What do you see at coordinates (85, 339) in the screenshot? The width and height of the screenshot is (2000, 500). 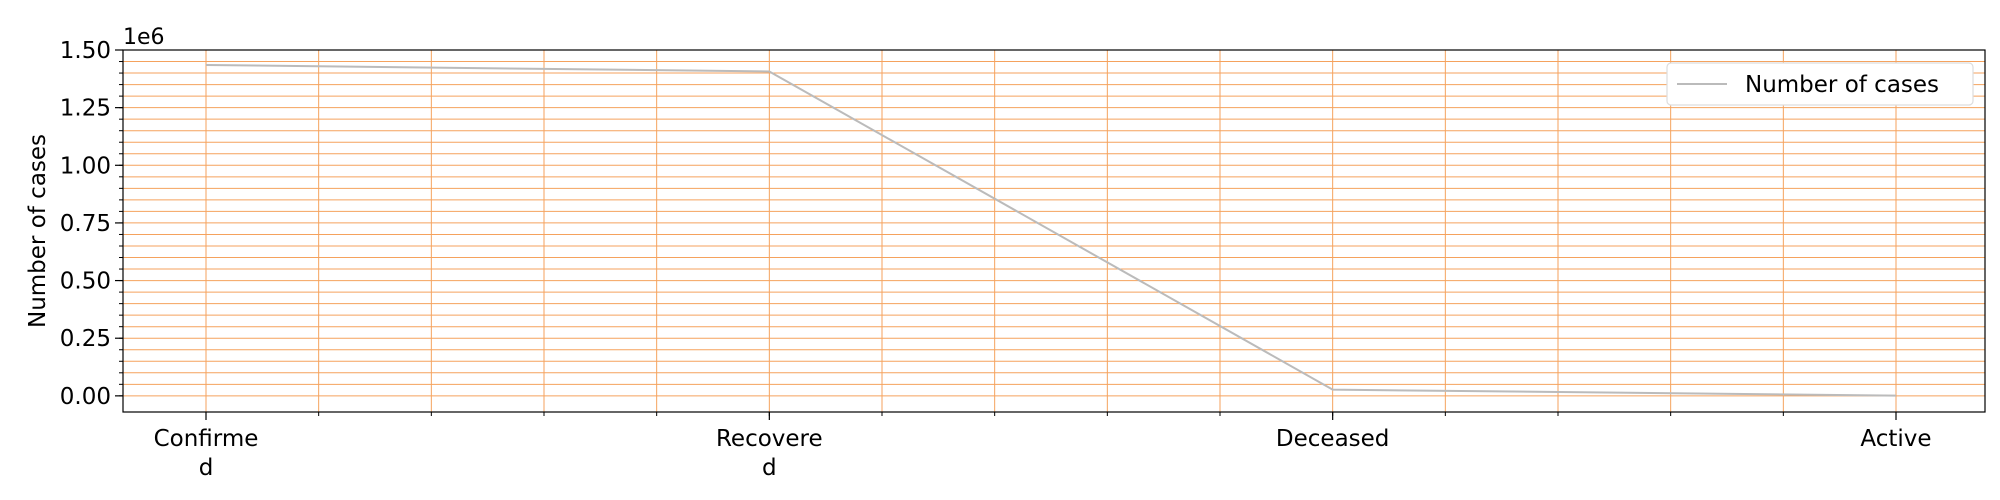 I see `y-tick-label: 0.25` at bounding box center [85, 339].